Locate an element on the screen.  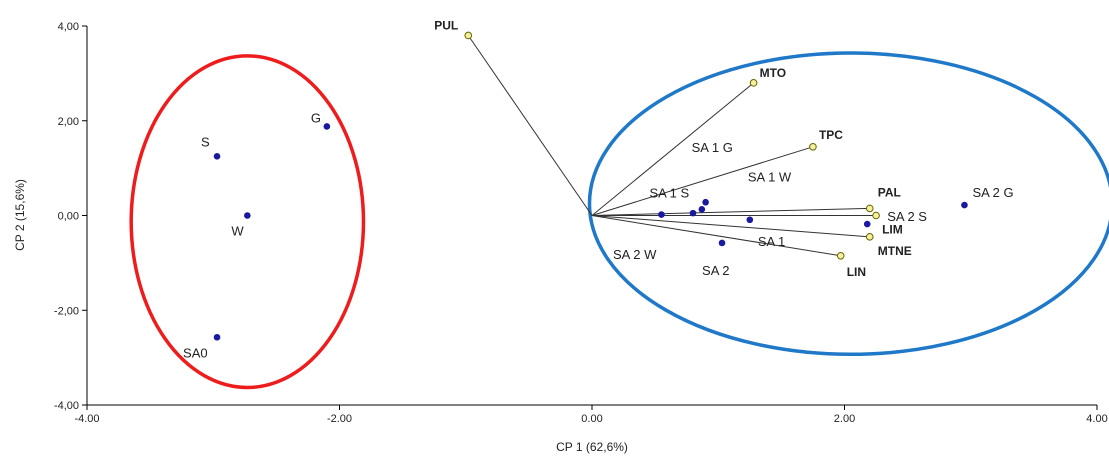
observation-label-sa-2: SA 2 is located at coordinates (715, 270).